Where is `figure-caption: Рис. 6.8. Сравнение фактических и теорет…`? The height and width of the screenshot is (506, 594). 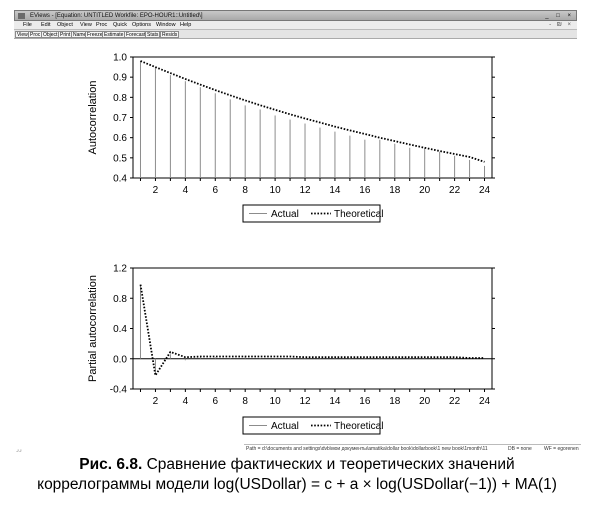 figure-caption: Рис. 6.8. Сравнение фактических и теорет… is located at coordinates (297, 475).